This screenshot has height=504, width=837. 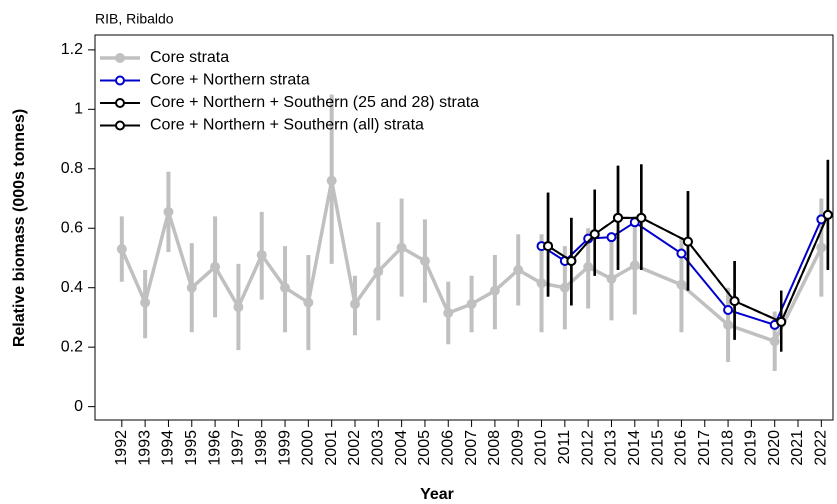 What do you see at coordinates (19, 228) in the screenshot?
I see `y-axis-title: Relative biomass (000s tonnes)` at bounding box center [19, 228].